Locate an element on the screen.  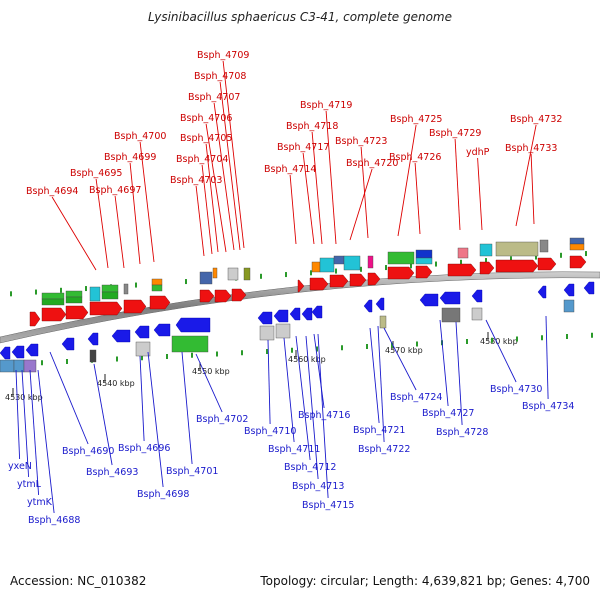
gene-label-top: Bsph_4709 is located at coordinates (223, 55).